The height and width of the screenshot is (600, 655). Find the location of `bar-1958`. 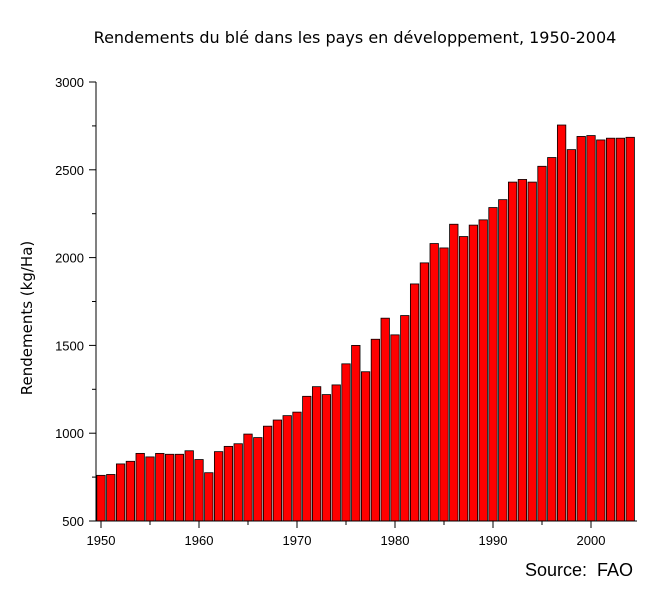

bar-1958 is located at coordinates (179, 487).